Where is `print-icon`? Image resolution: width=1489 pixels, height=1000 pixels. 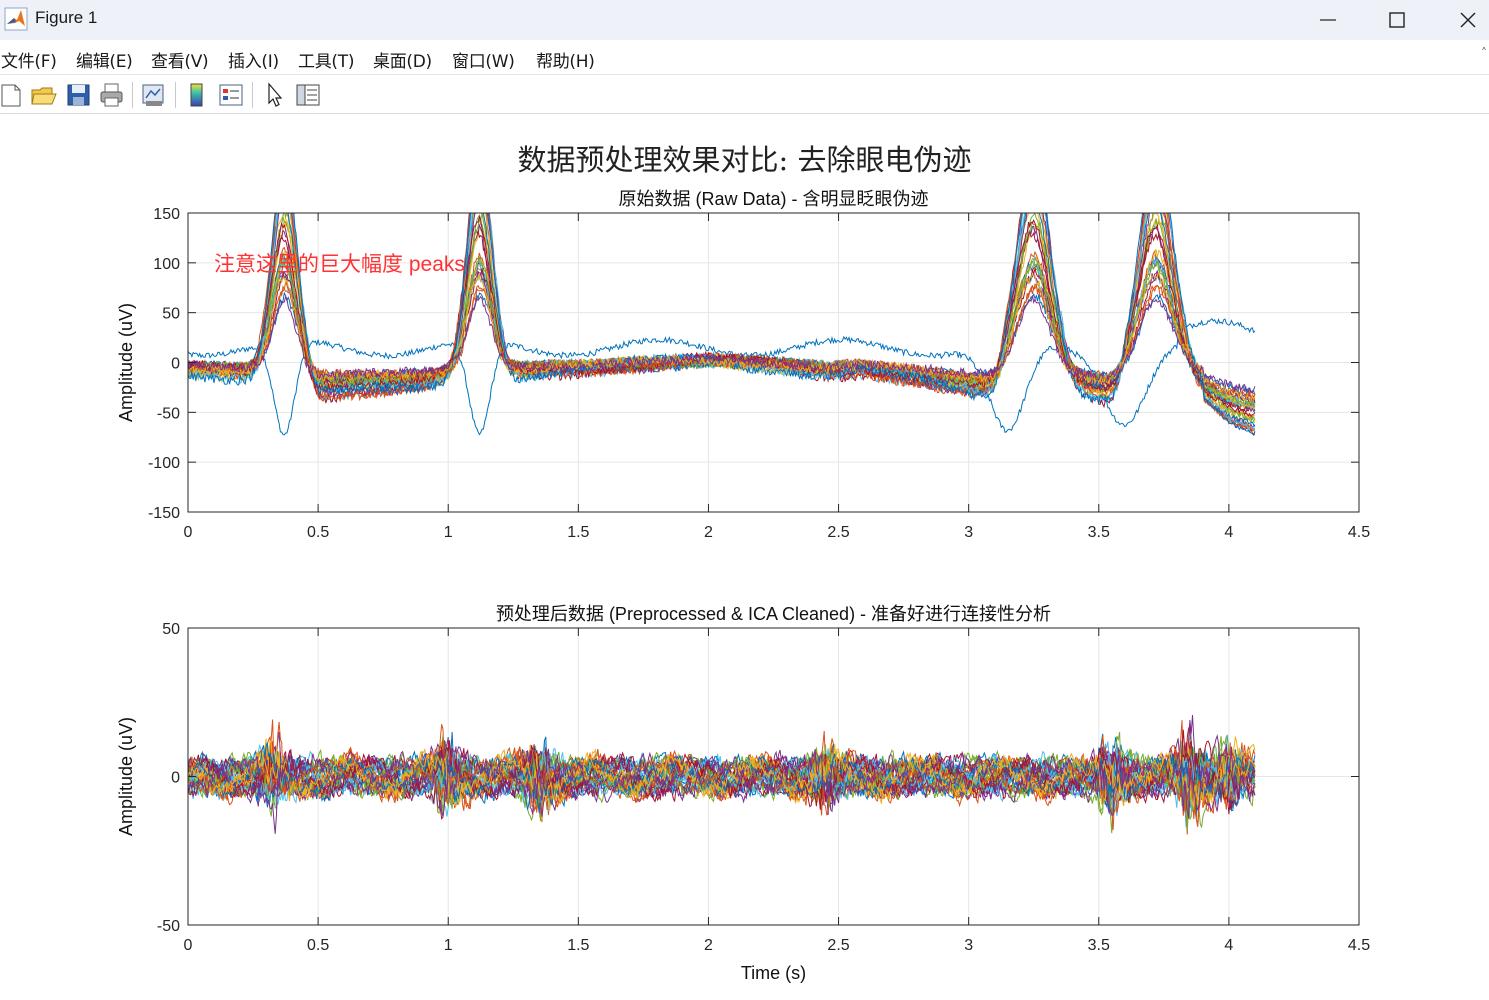 print-icon is located at coordinates (111, 95).